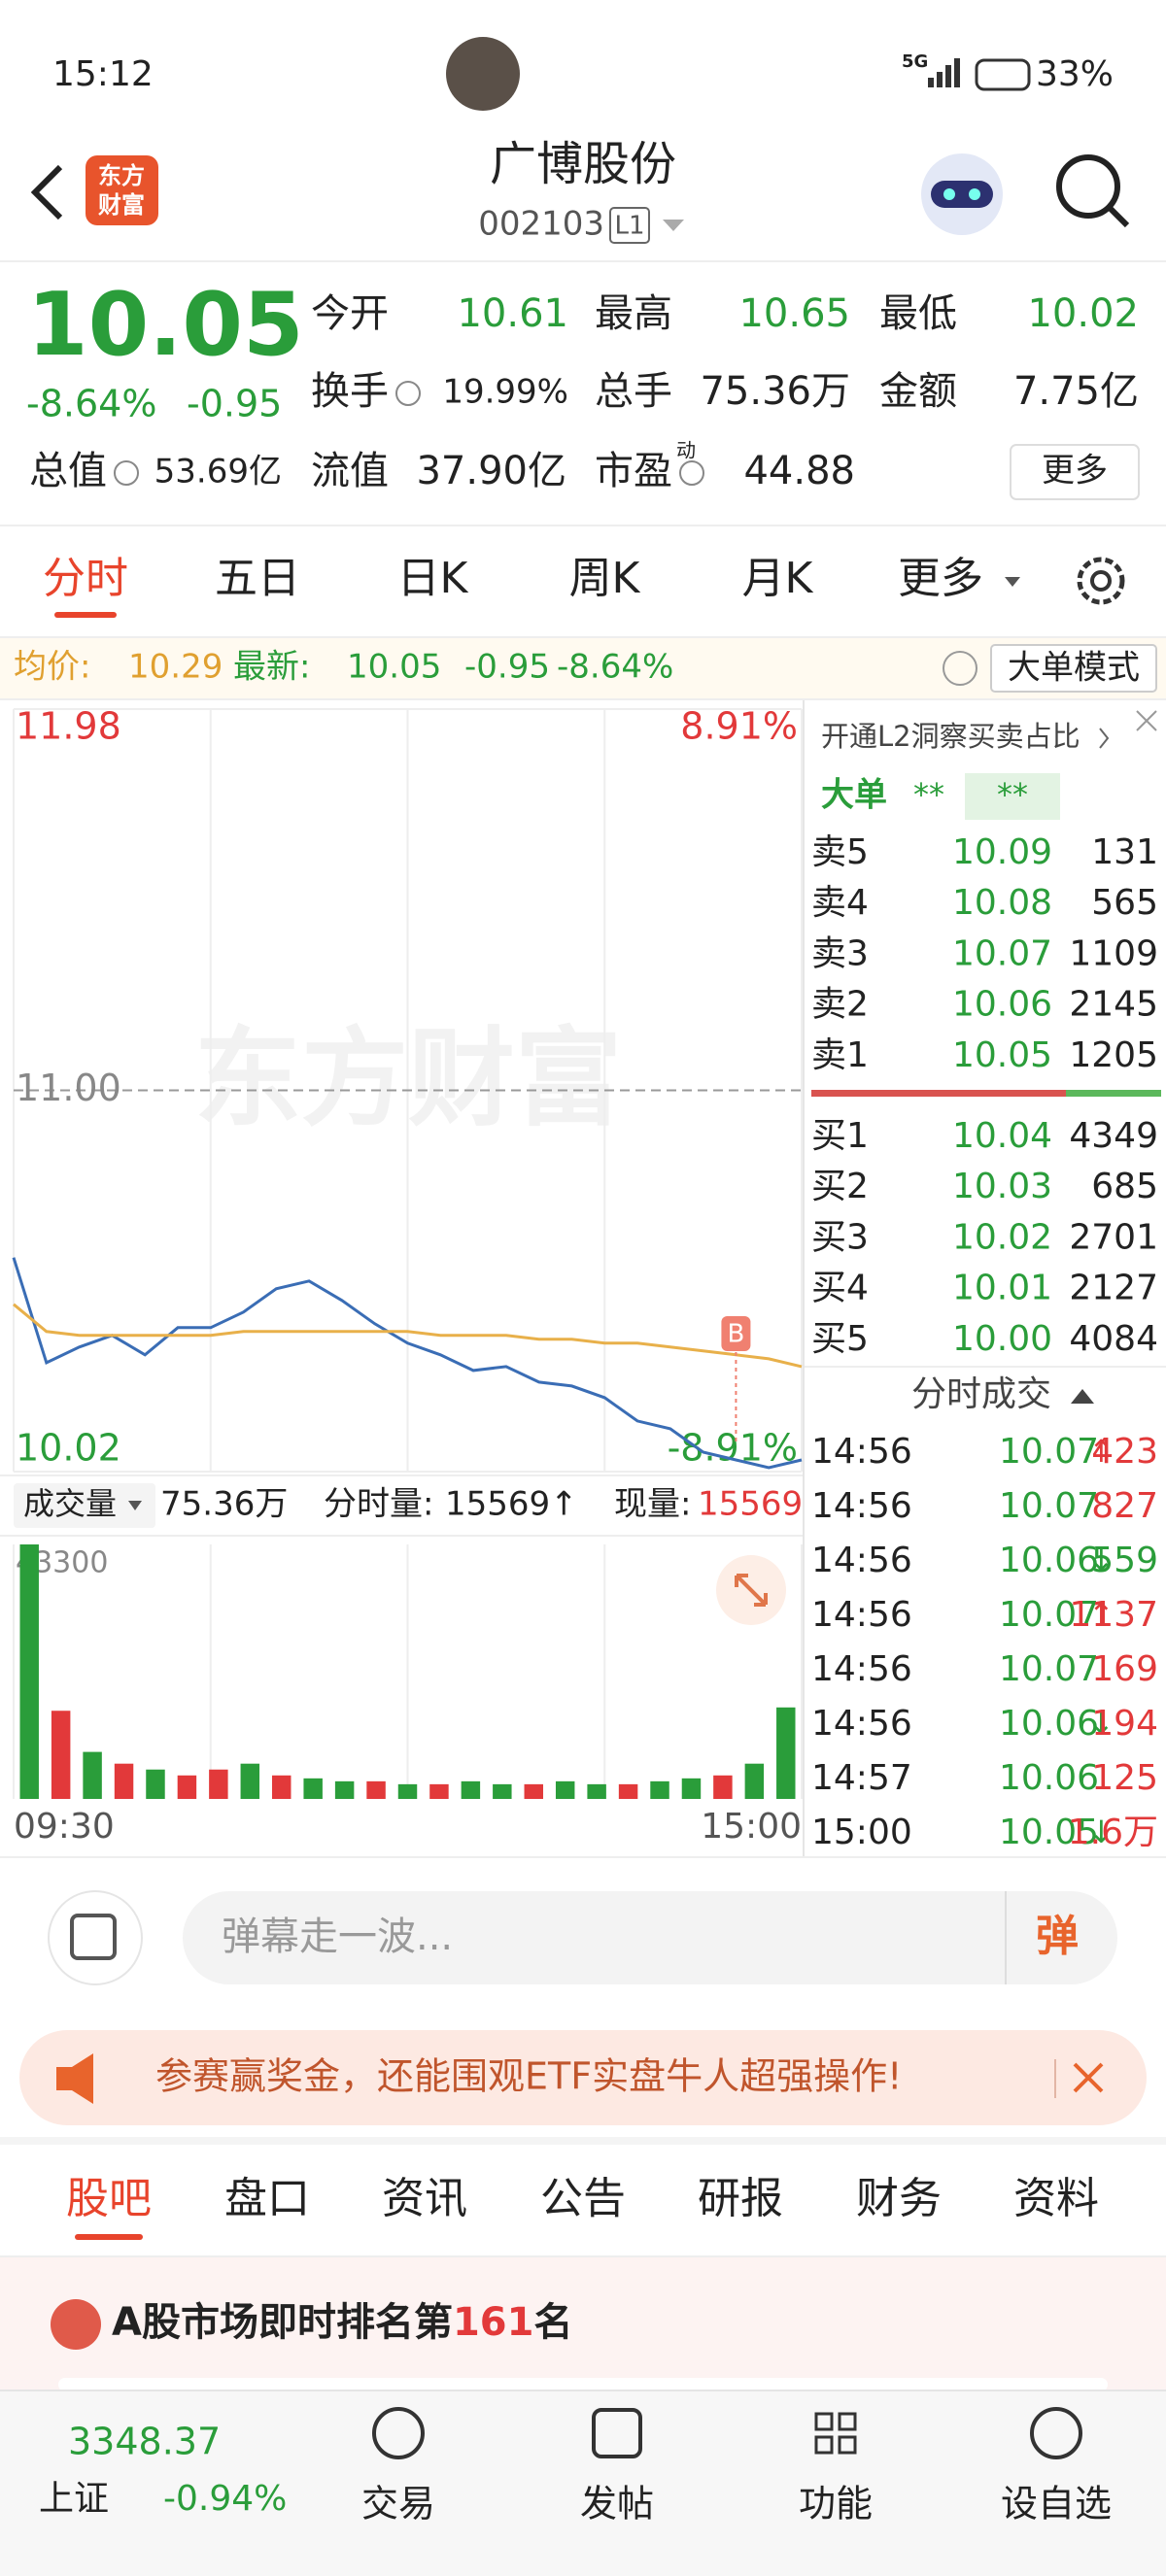 This screenshot has width=1166, height=2576. What do you see at coordinates (861, 1832) in the screenshot?
I see `trade-time: 15:00` at bounding box center [861, 1832].